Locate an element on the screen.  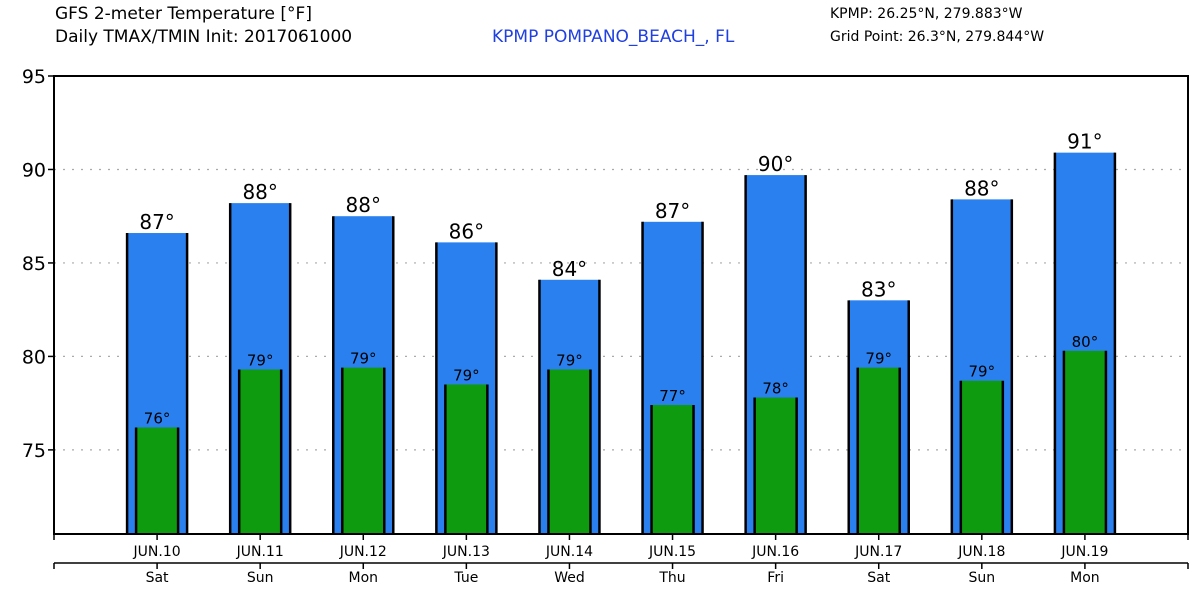
x-weekday-label: Tue is located at coordinates (465, 578).